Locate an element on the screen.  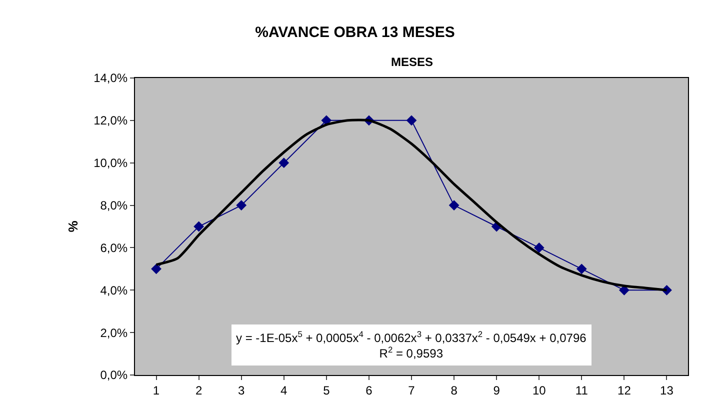
y-tick-label: 0,0% is located at coordinates (114, 375).